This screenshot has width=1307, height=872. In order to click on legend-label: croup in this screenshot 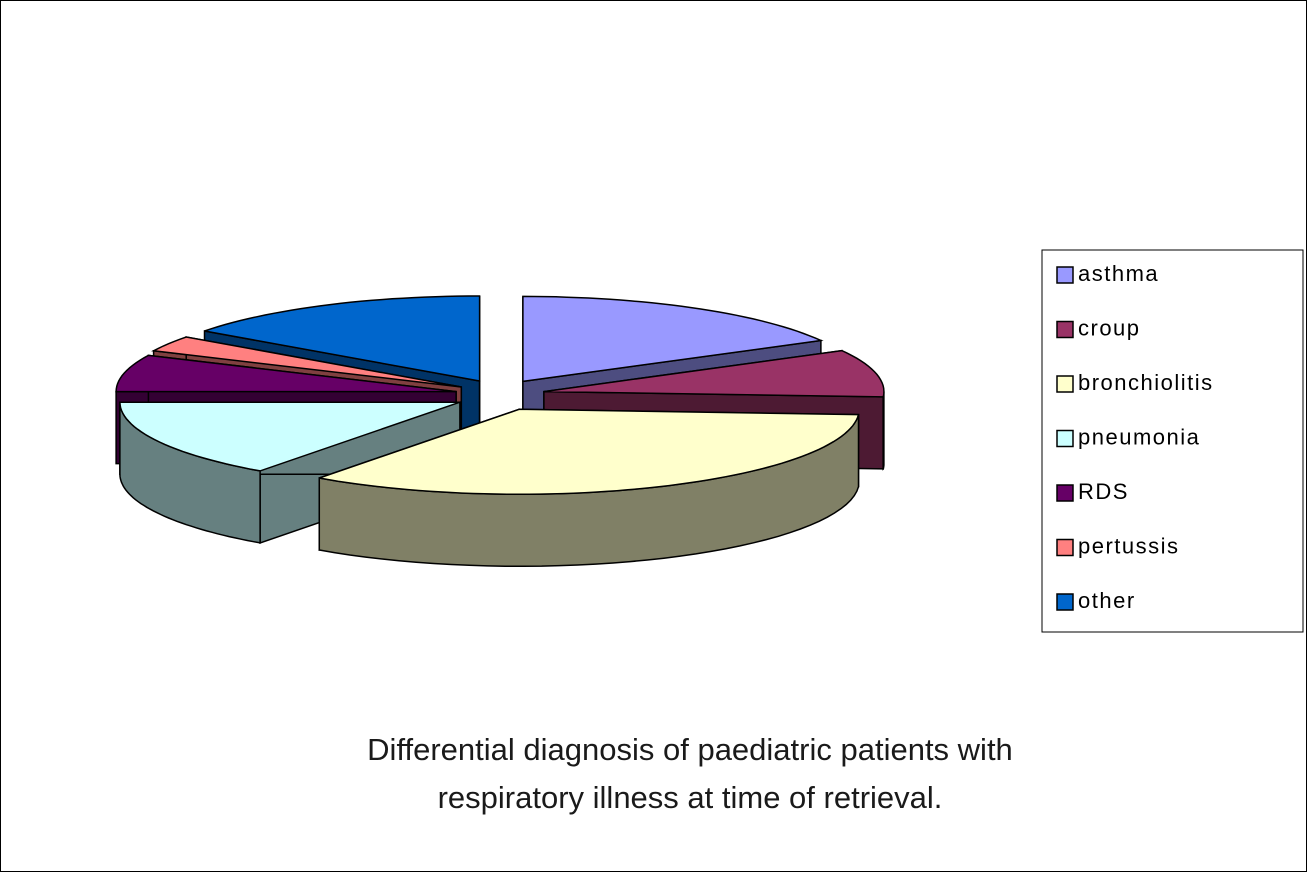, I will do `click(1109, 327)`.